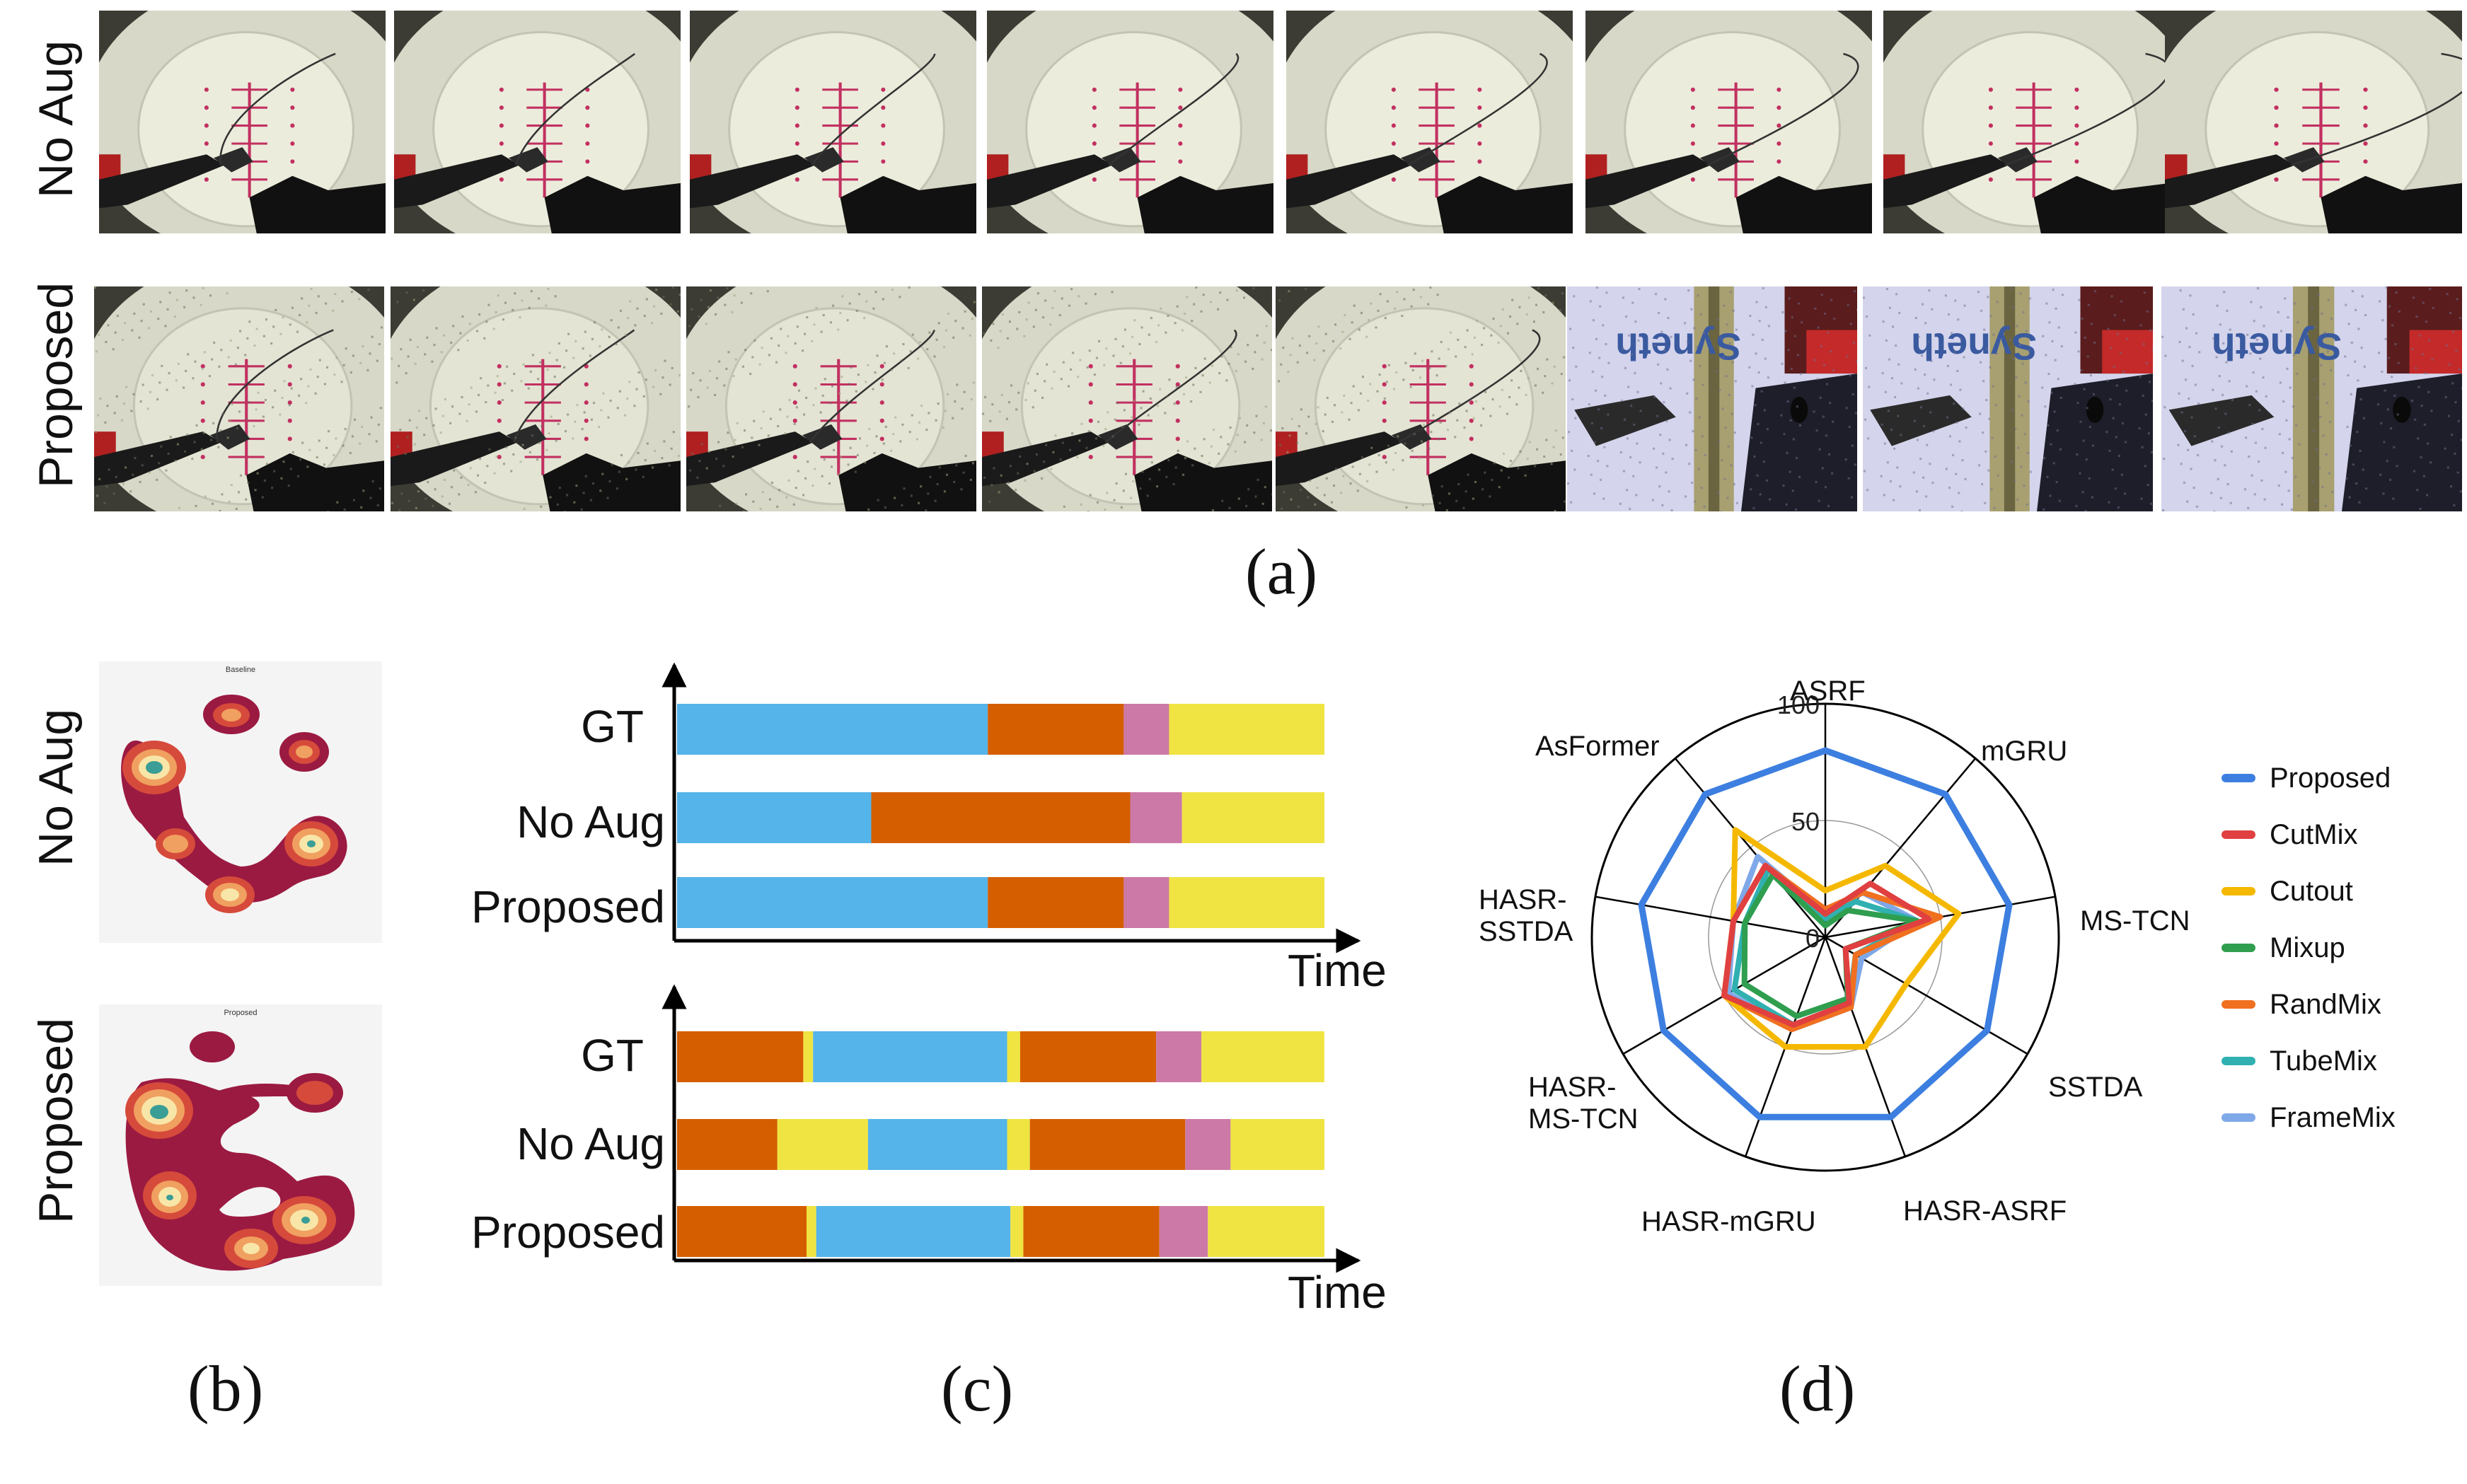  What do you see at coordinates (1926, 995) in the screenshot?
I see `radar-spoke` at bounding box center [1926, 995].